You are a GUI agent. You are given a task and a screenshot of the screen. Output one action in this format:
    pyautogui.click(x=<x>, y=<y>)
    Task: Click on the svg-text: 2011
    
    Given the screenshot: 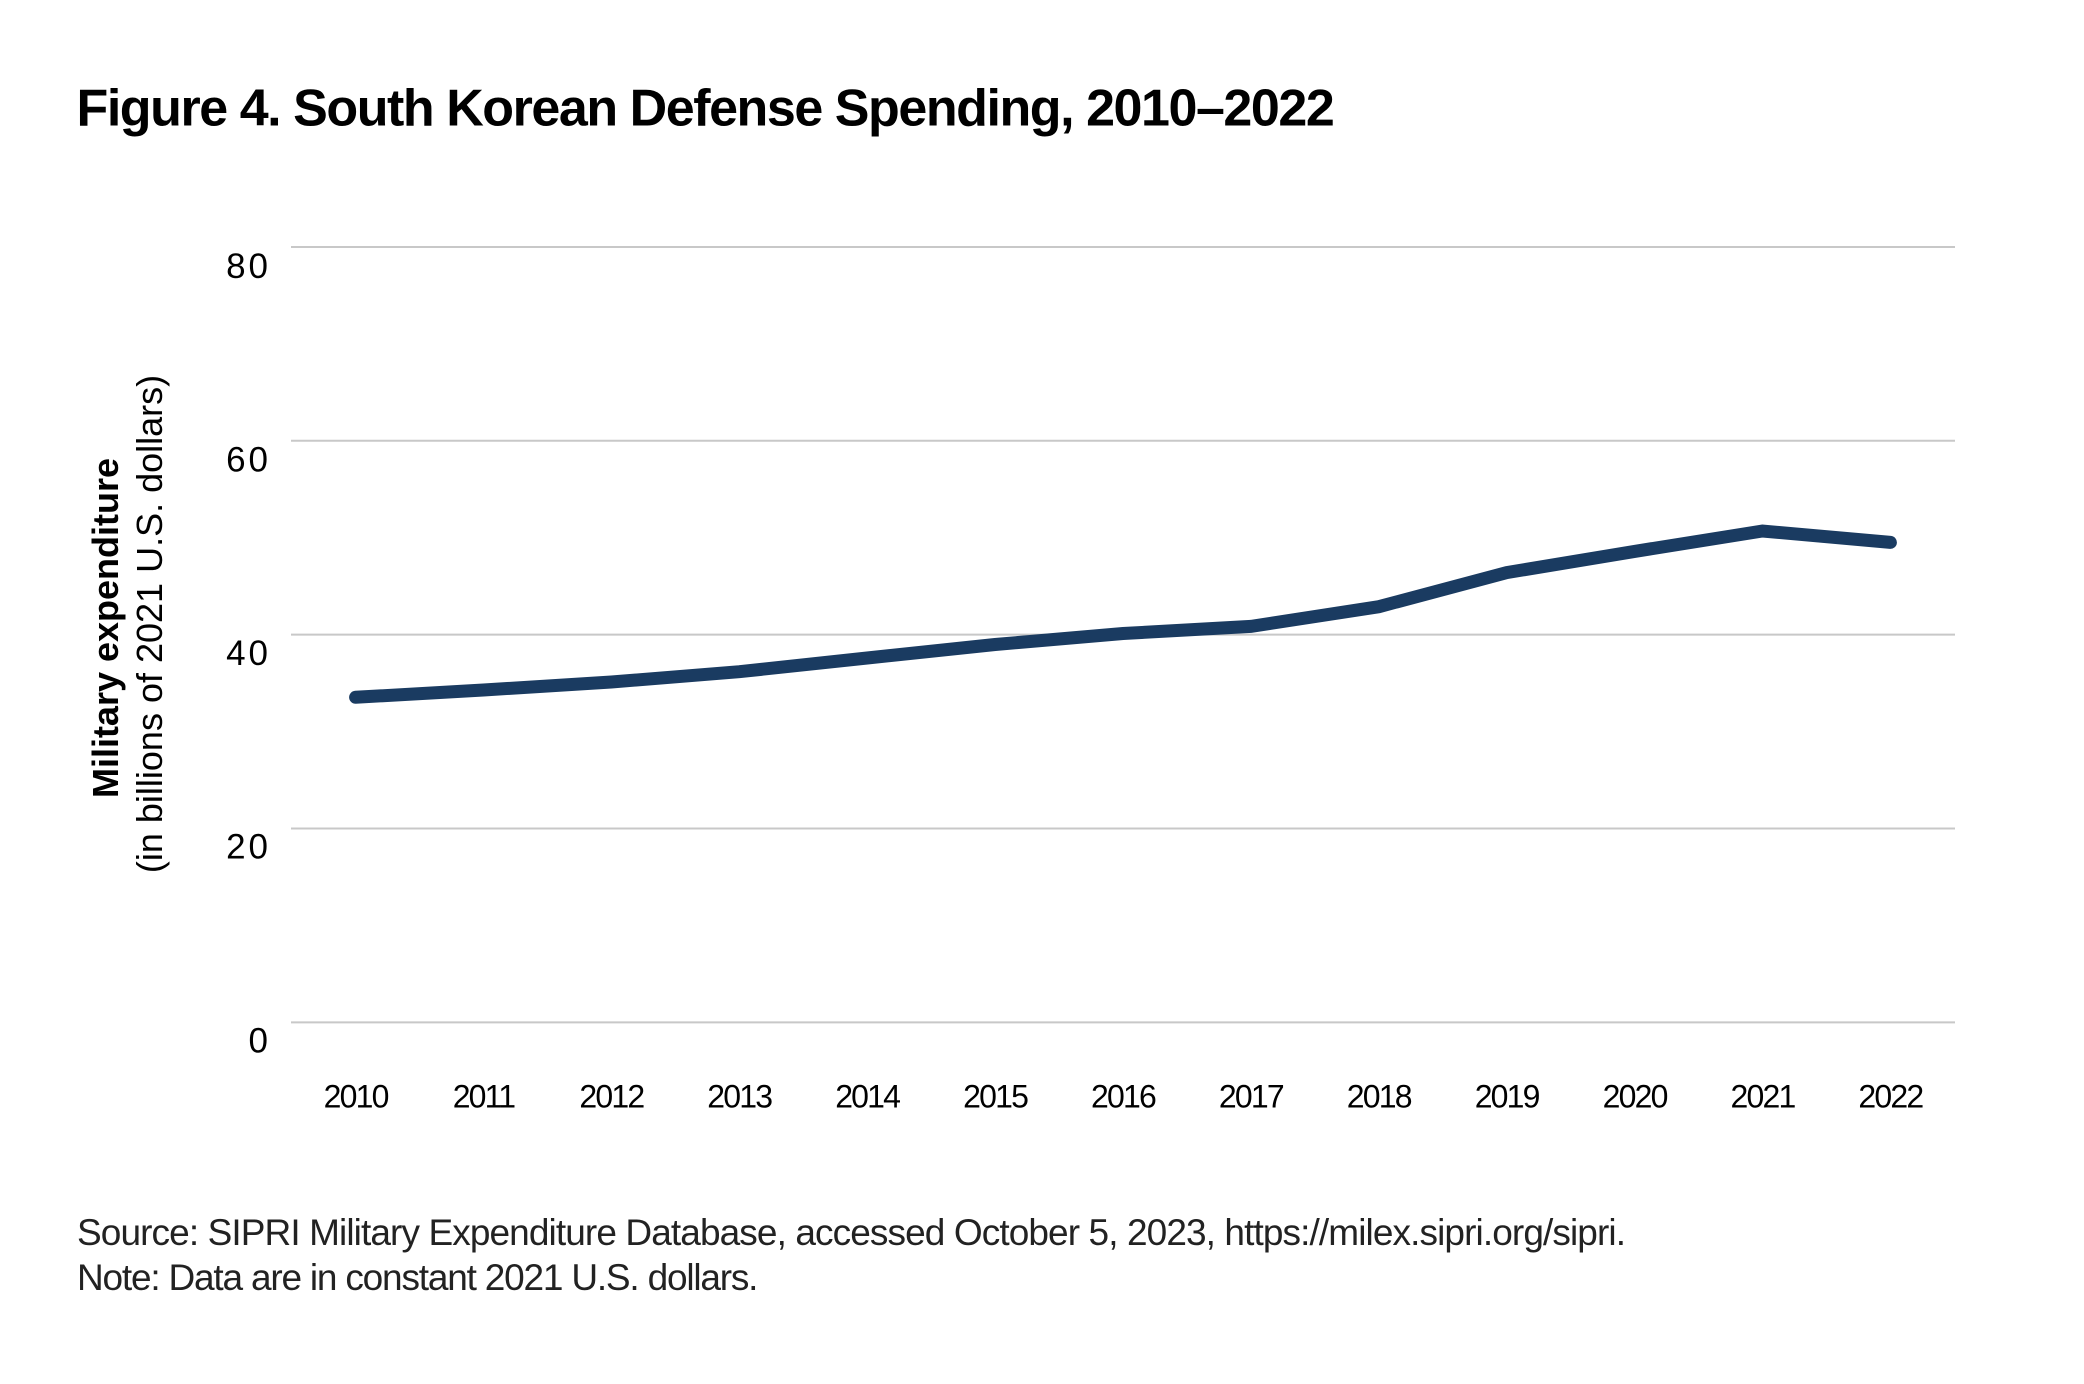 What is the action you would take?
    pyautogui.click(x=484, y=1097)
    